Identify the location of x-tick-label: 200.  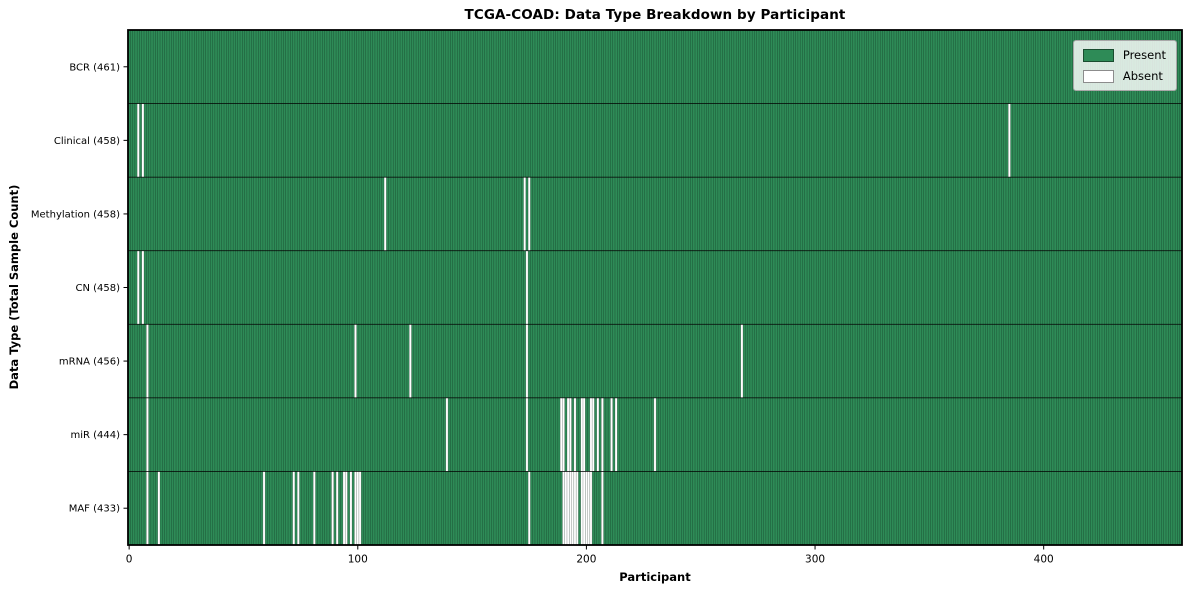
(586, 560).